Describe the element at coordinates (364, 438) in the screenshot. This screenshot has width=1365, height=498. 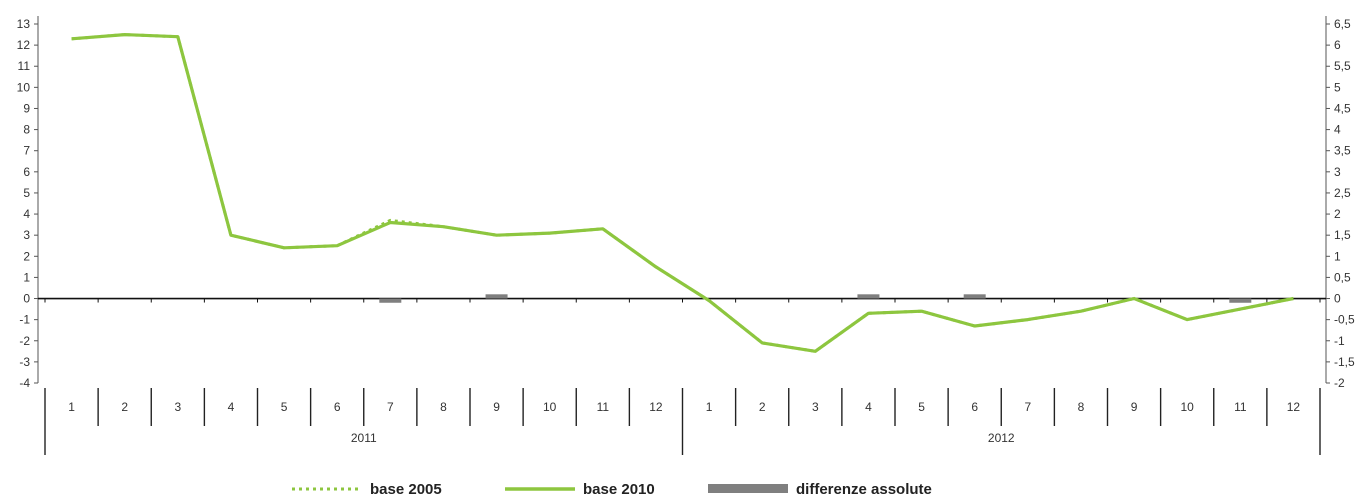
I see `year-label: 2011` at that location.